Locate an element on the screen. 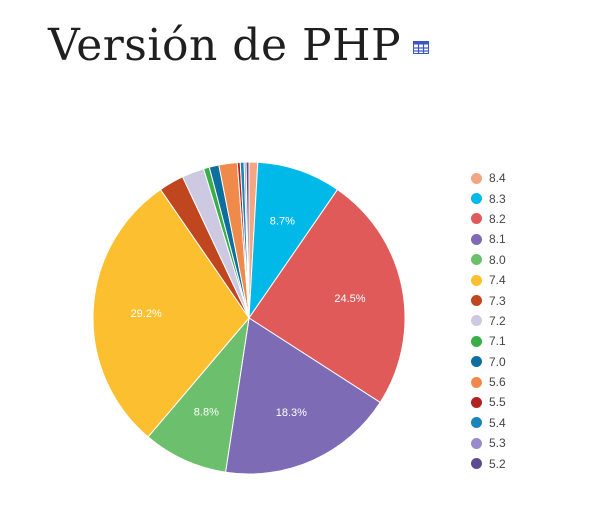 The image size is (600, 513). legend-item-7-0: 7.0 is located at coordinates (488, 362).